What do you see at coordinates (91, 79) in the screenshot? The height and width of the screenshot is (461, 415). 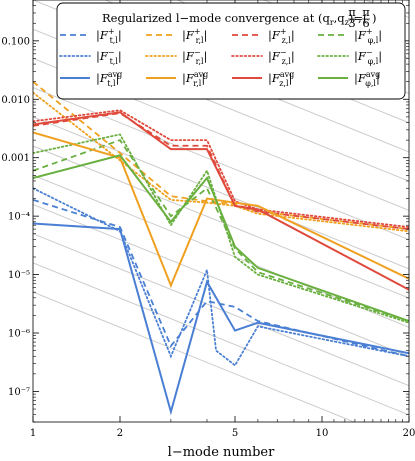 I see `legend-entry: |Favg t,l|` at bounding box center [91, 79].